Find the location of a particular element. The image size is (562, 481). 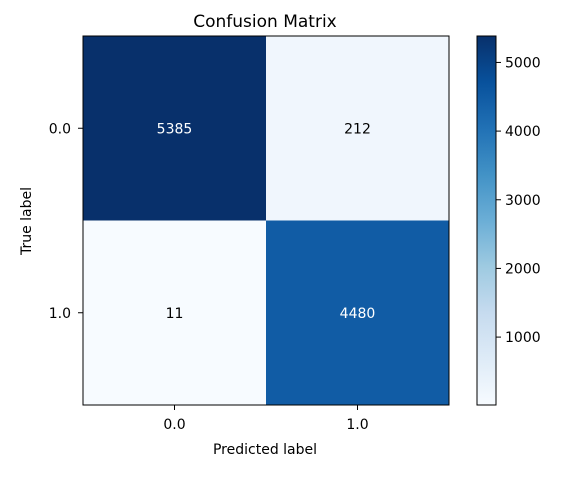

x-tick-label: 1.0 is located at coordinates (357, 425).